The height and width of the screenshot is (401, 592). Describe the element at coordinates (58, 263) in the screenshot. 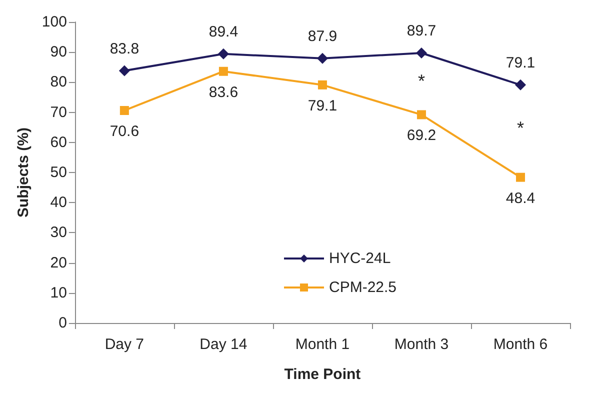

I see `y-tick-label: 20` at that location.